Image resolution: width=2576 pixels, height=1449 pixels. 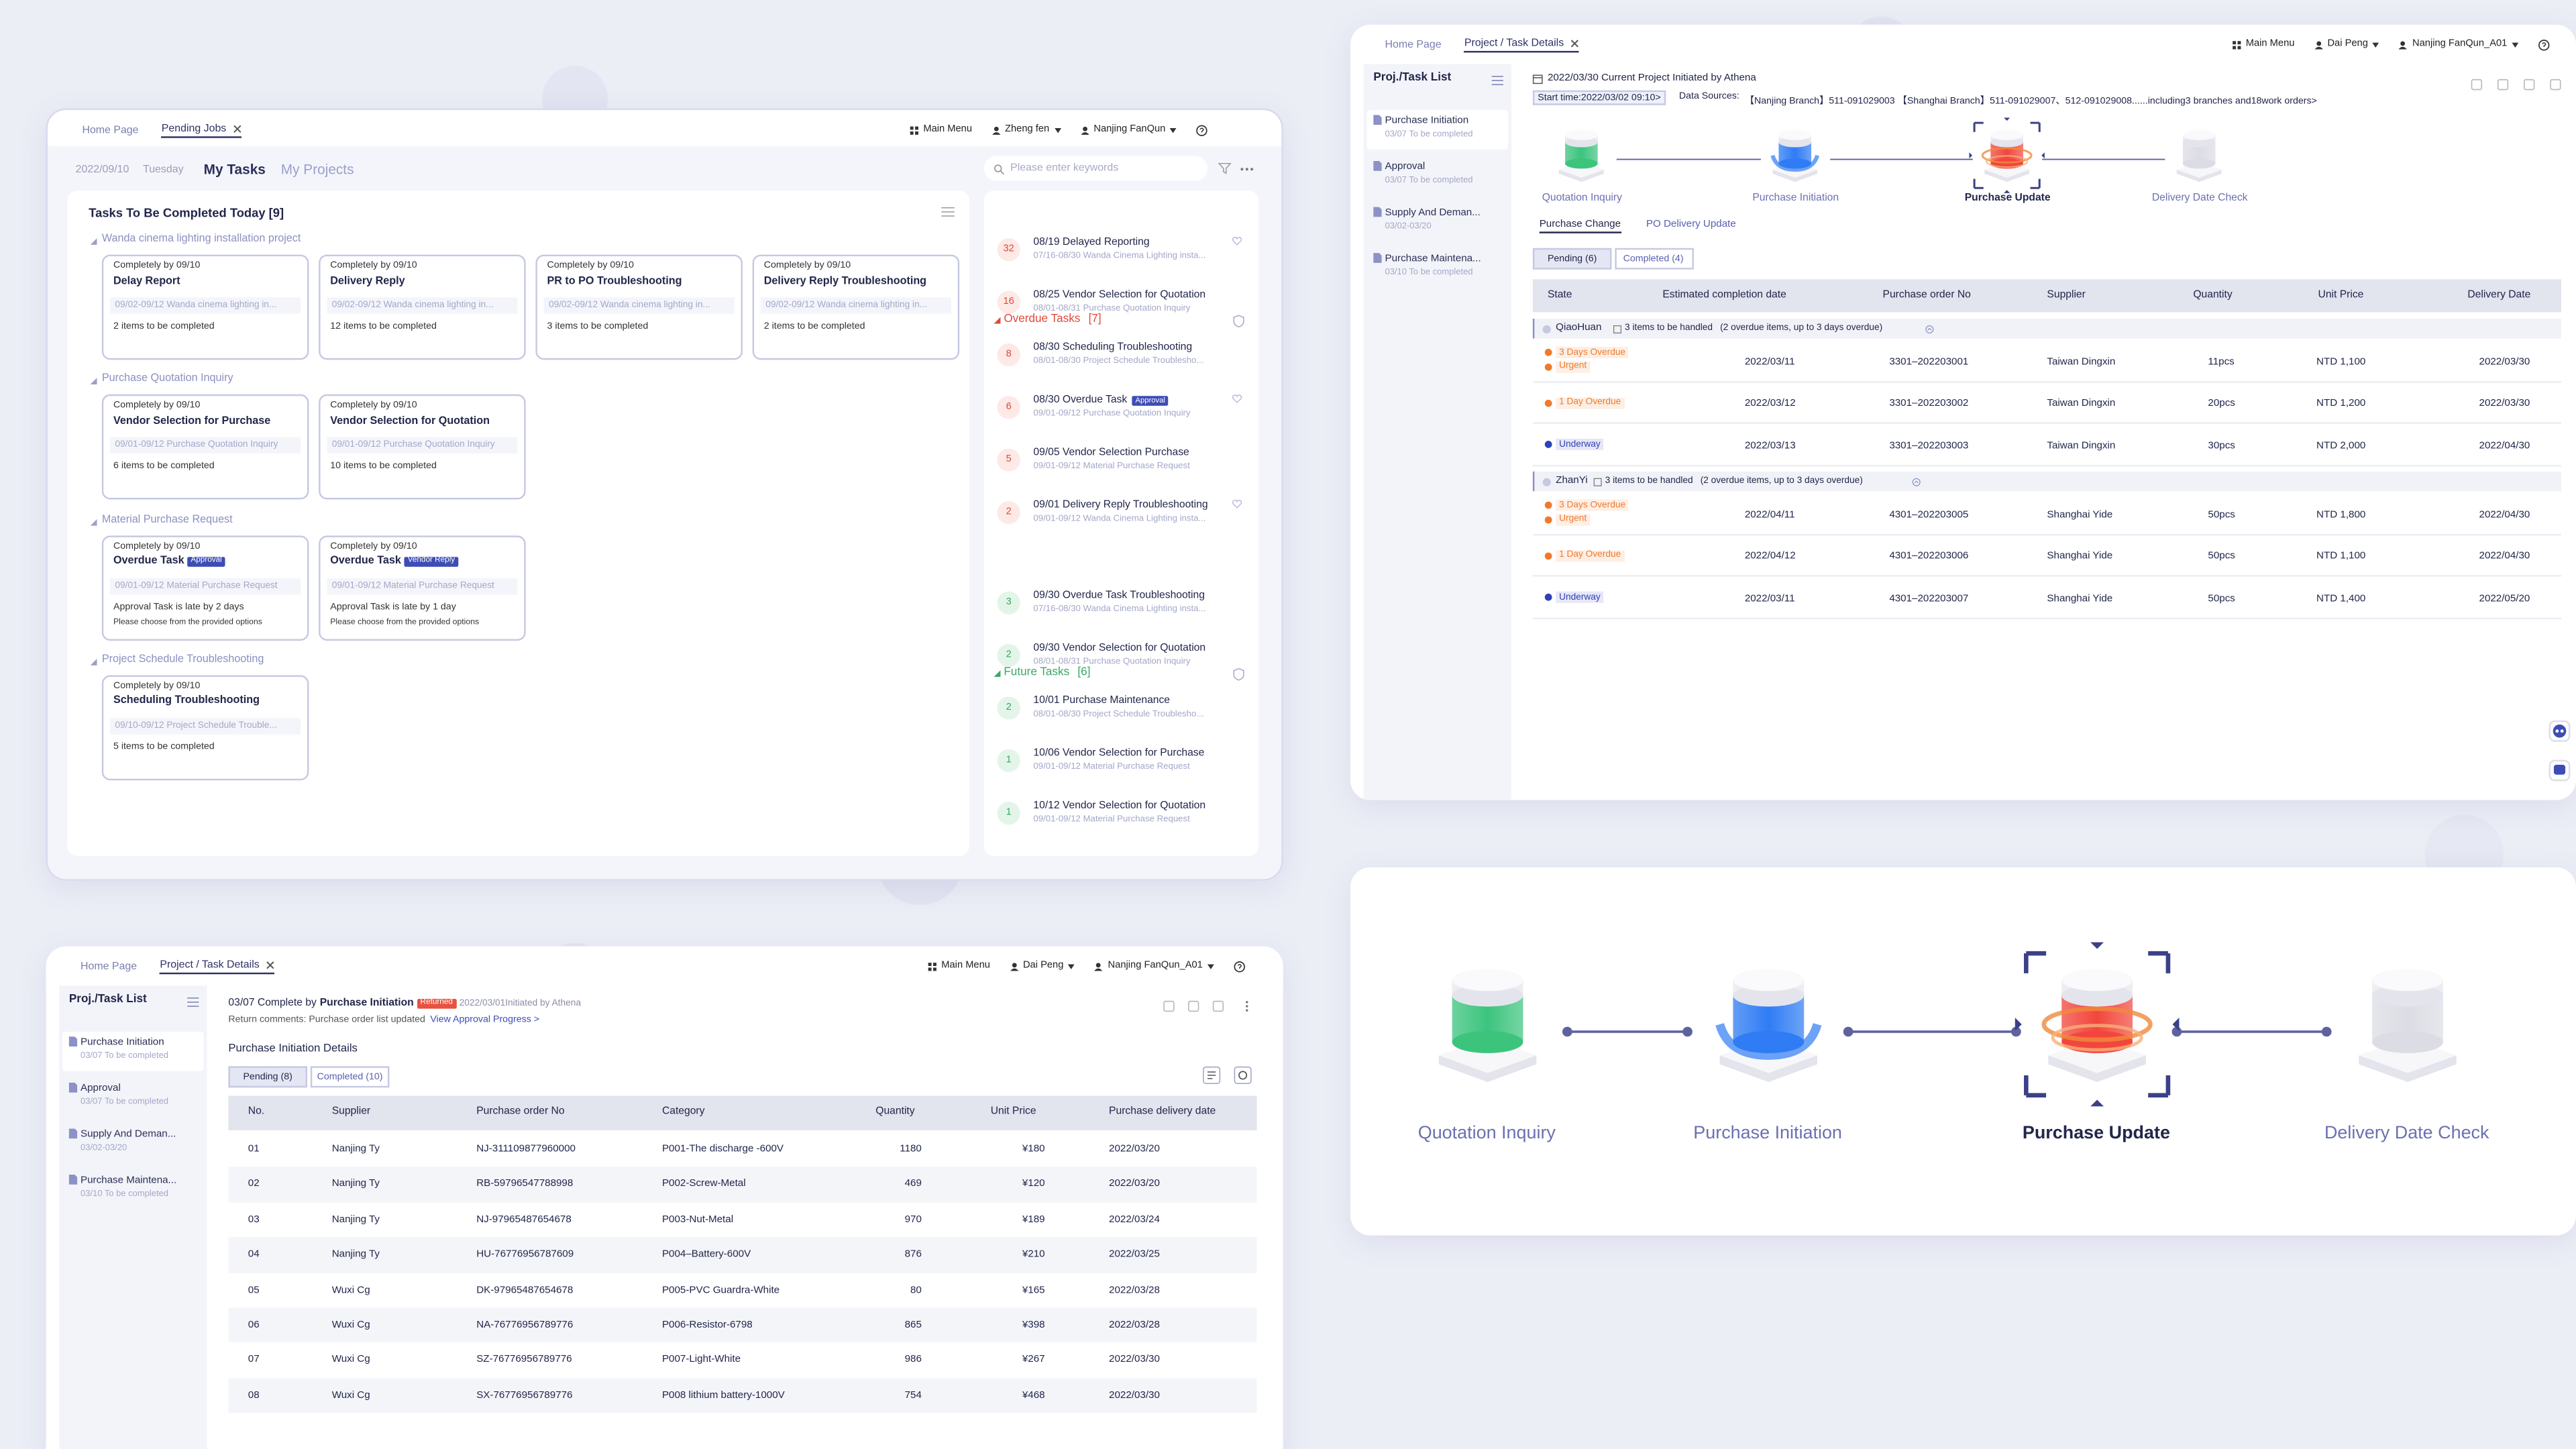 What do you see at coordinates (1119, 295) in the screenshot?
I see `timeline-title-row: 08/25 Vendor Selection for Quotation` at bounding box center [1119, 295].